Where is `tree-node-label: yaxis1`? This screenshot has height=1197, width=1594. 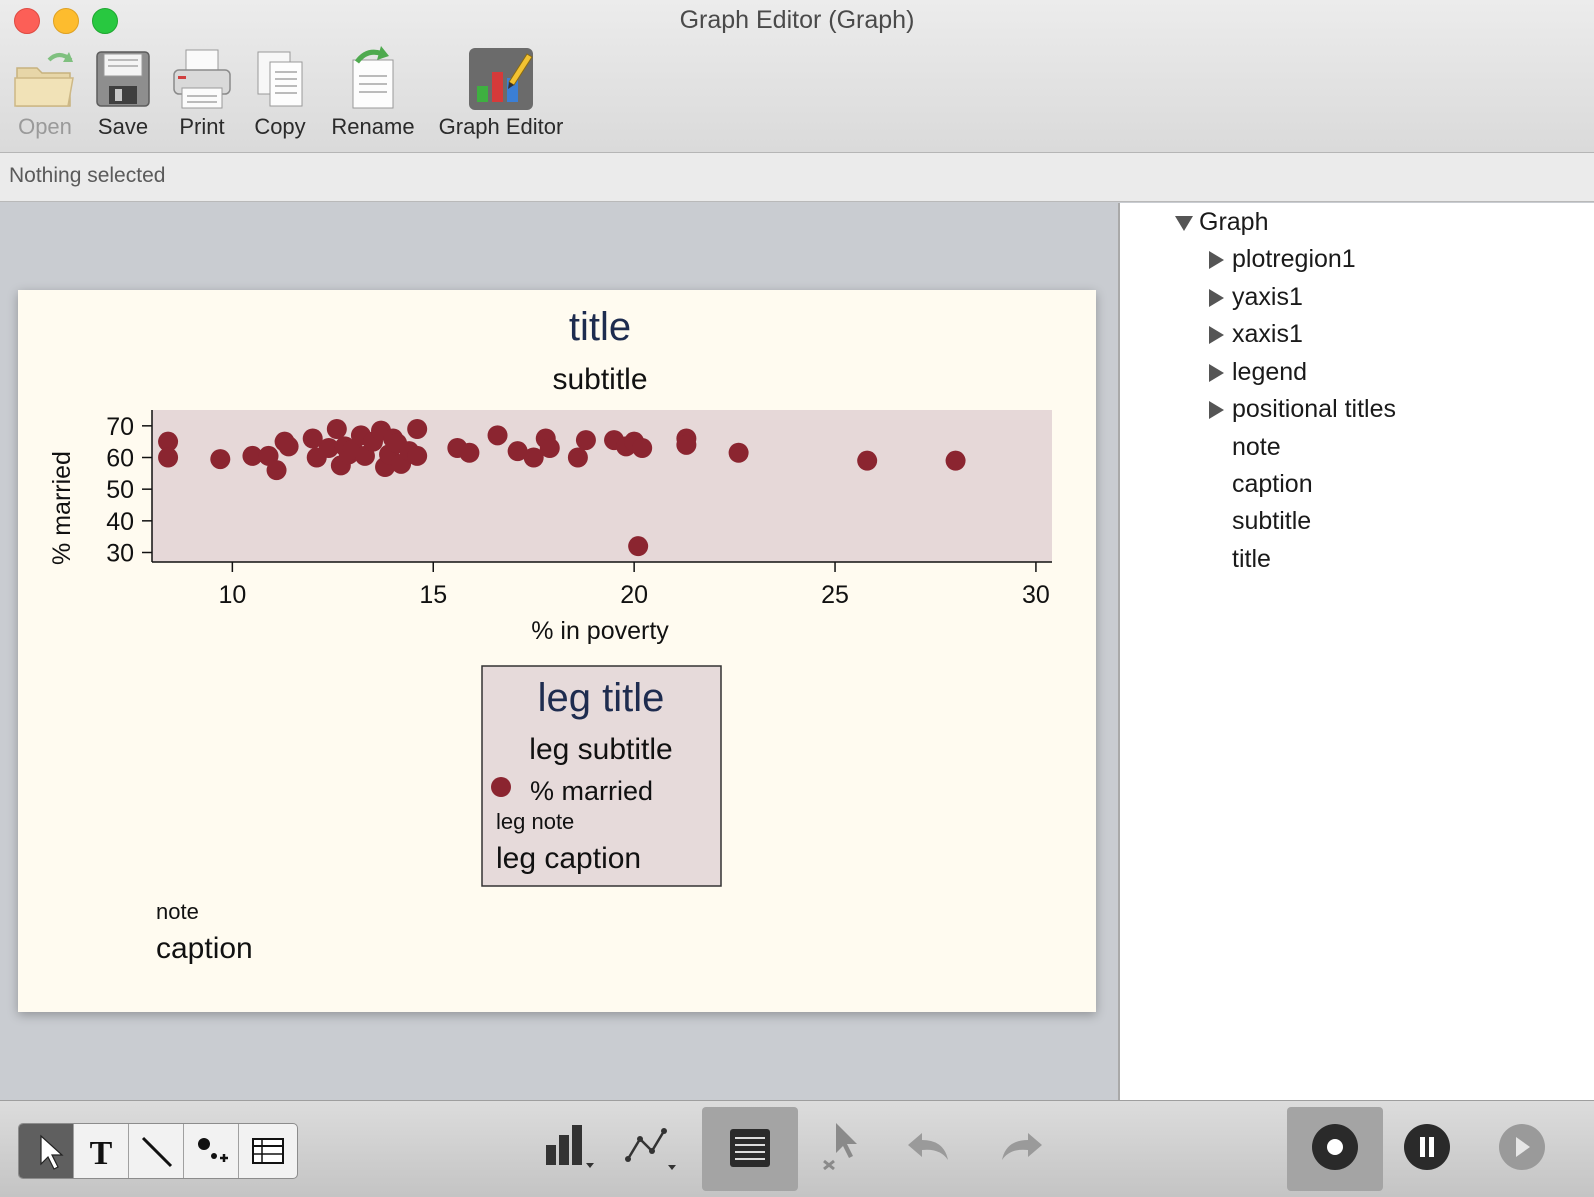 tree-node-label: yaxis1 is located at coordinates (1267, 297).